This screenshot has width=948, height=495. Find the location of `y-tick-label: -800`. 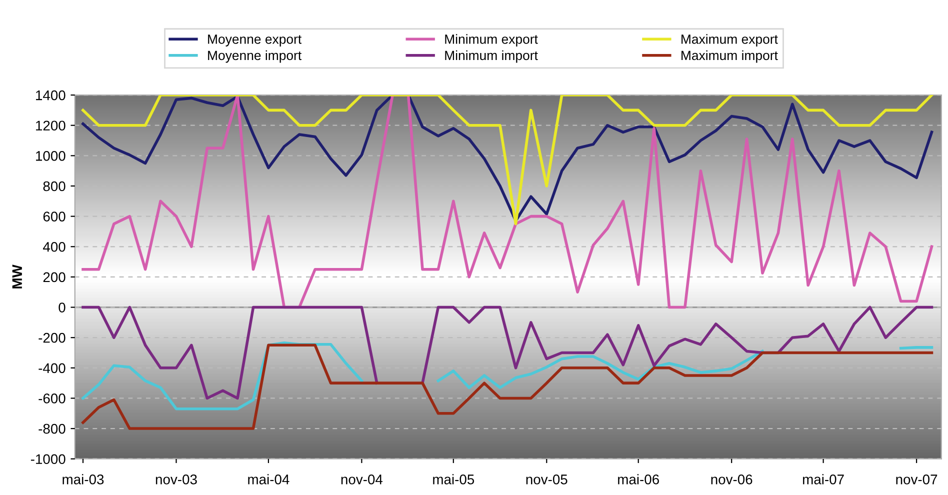

y-tick-label: -800 is located at coordinates (52, 429).